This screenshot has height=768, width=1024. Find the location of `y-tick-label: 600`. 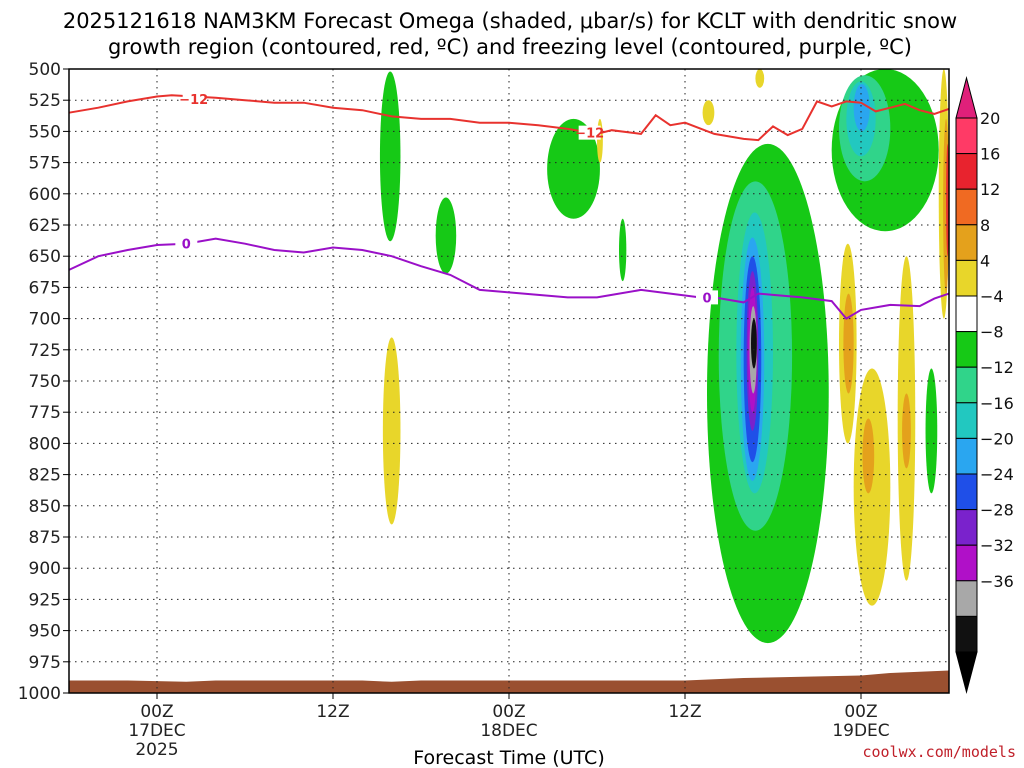

y-tick-label: 600 is located at coordinates (45, 195).